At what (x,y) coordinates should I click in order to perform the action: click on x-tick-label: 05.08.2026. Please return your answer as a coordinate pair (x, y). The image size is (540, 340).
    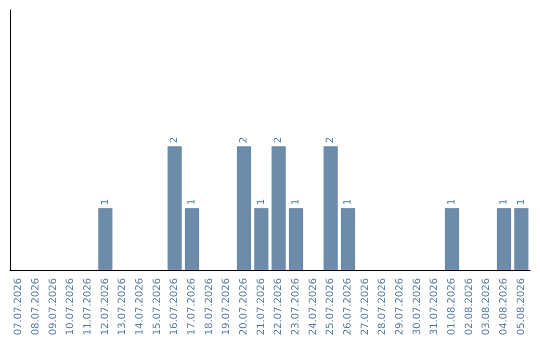
    Looking at the image, I should click on (521, 307).